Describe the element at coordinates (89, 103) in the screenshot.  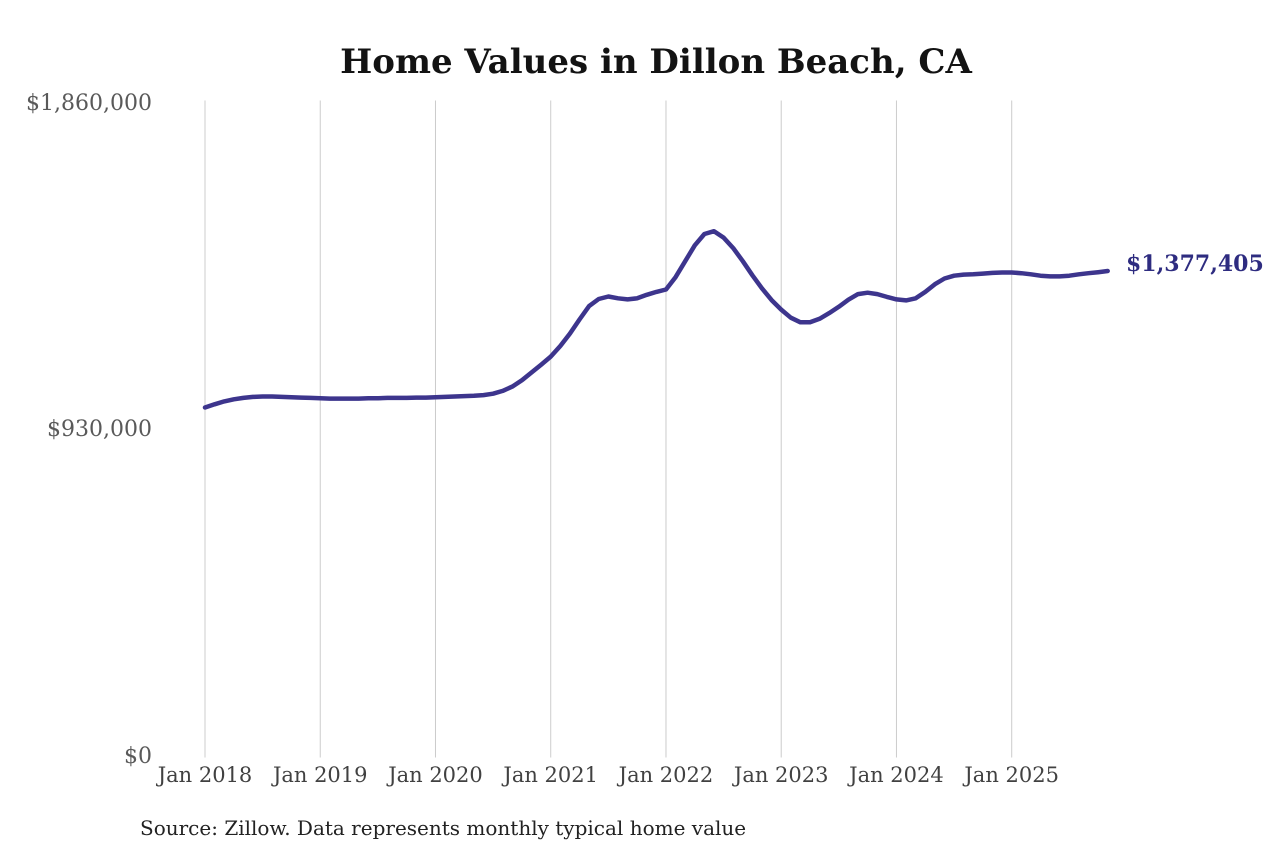
I see `y-axis-tick-label-max: $1,860,000` at that location.